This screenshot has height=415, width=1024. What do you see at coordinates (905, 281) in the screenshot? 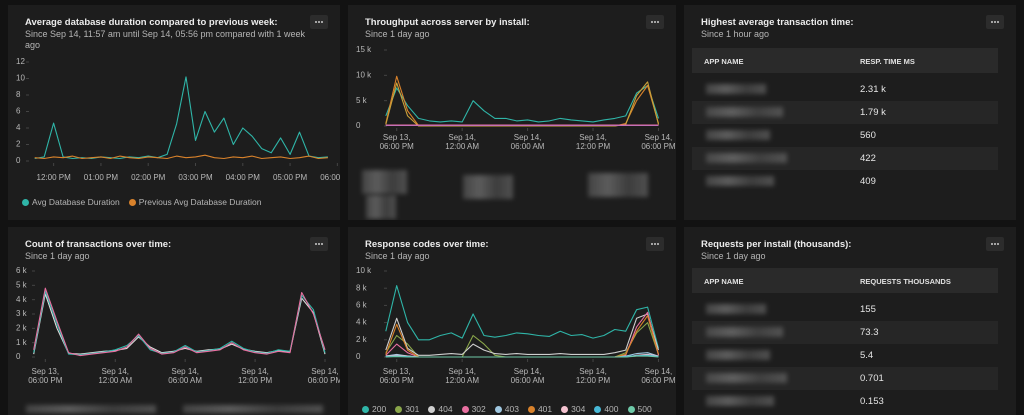
I see `header-value: REQUESTS THOUSANDS` at bounding box center [905, 281].